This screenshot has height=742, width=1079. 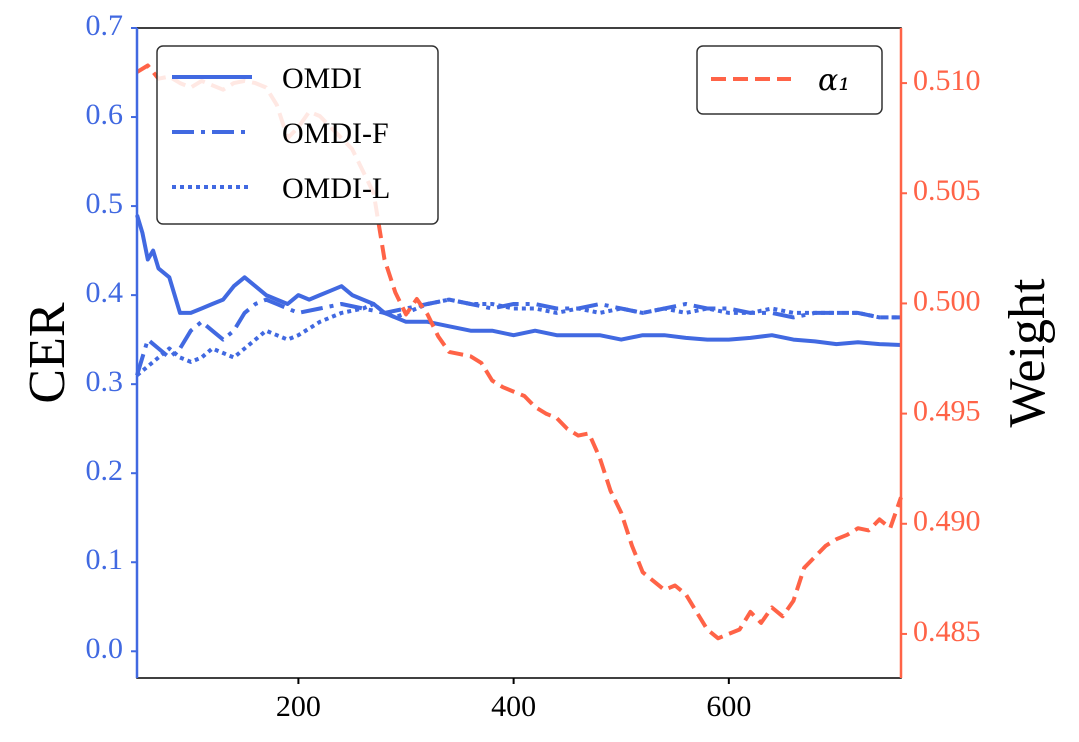 What do you see at coordinates (105, 470) in the screenshot?
I see `y-left-tick-label: 0.2` at bounding box center [105, 470].